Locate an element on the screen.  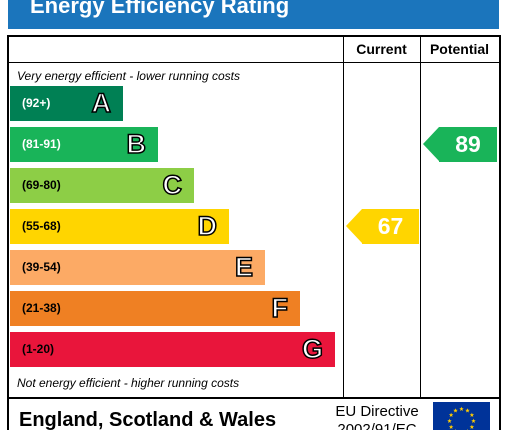
band-f: (21-38) F is located at coordinates (155, 308).